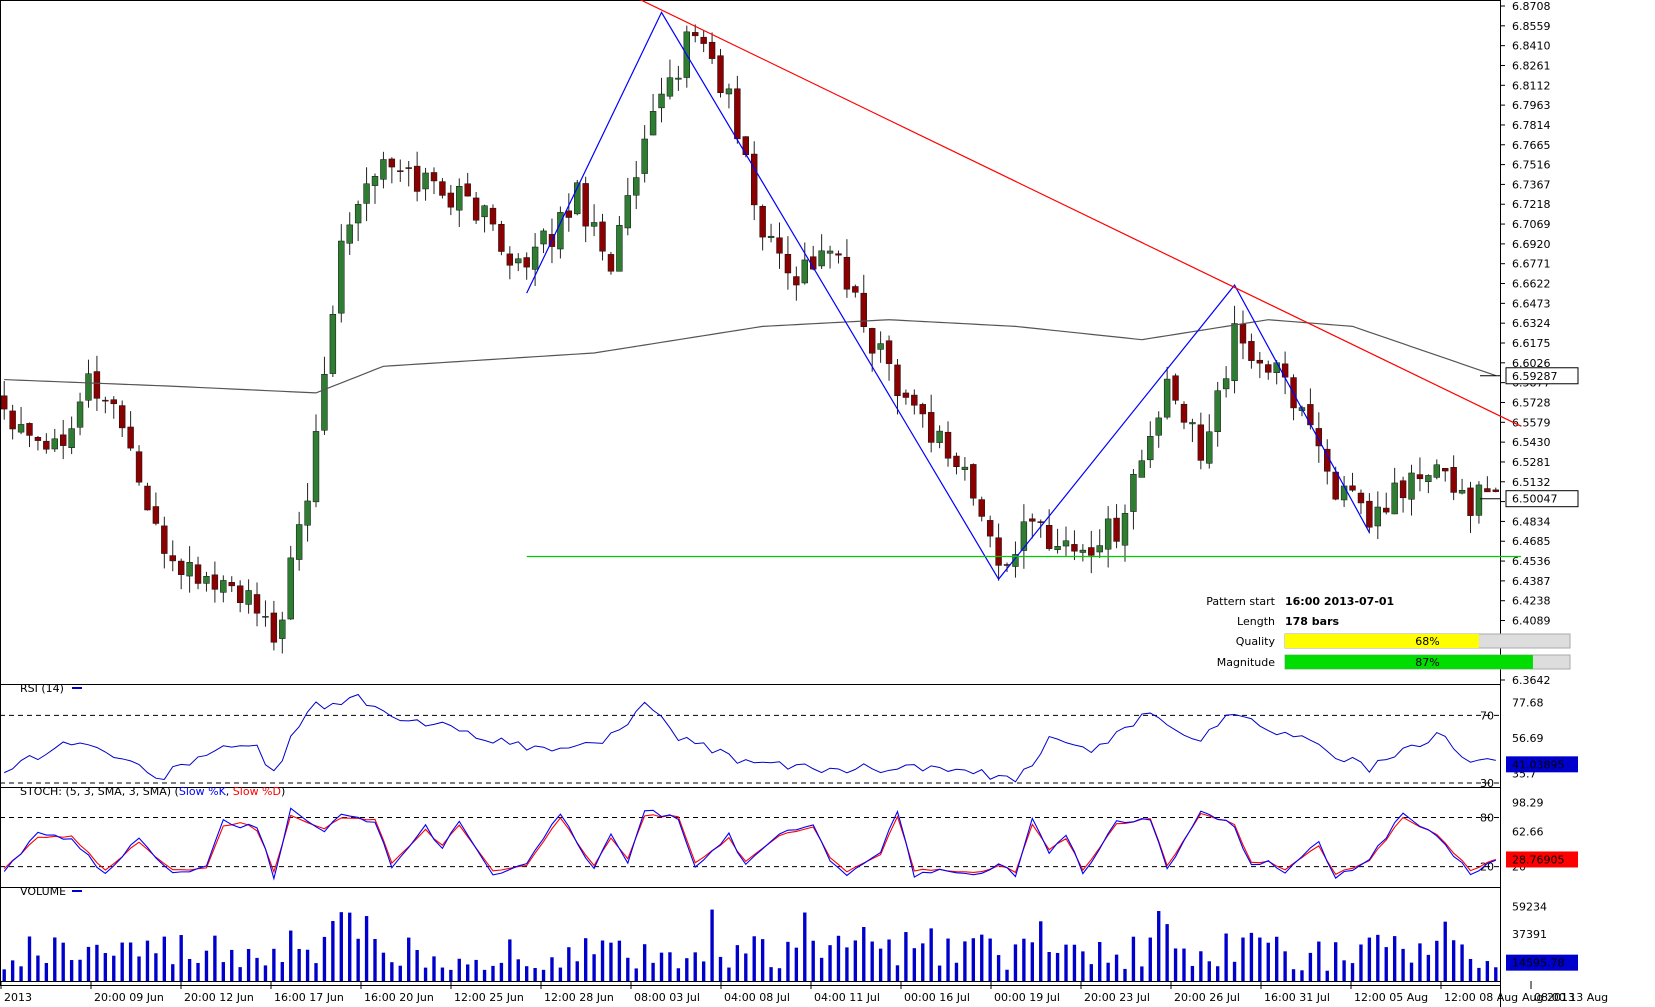  What do you see at coordinates (750, 356) in the screenshot?
I see `moving-average-line` at bounding box center [750, 356].